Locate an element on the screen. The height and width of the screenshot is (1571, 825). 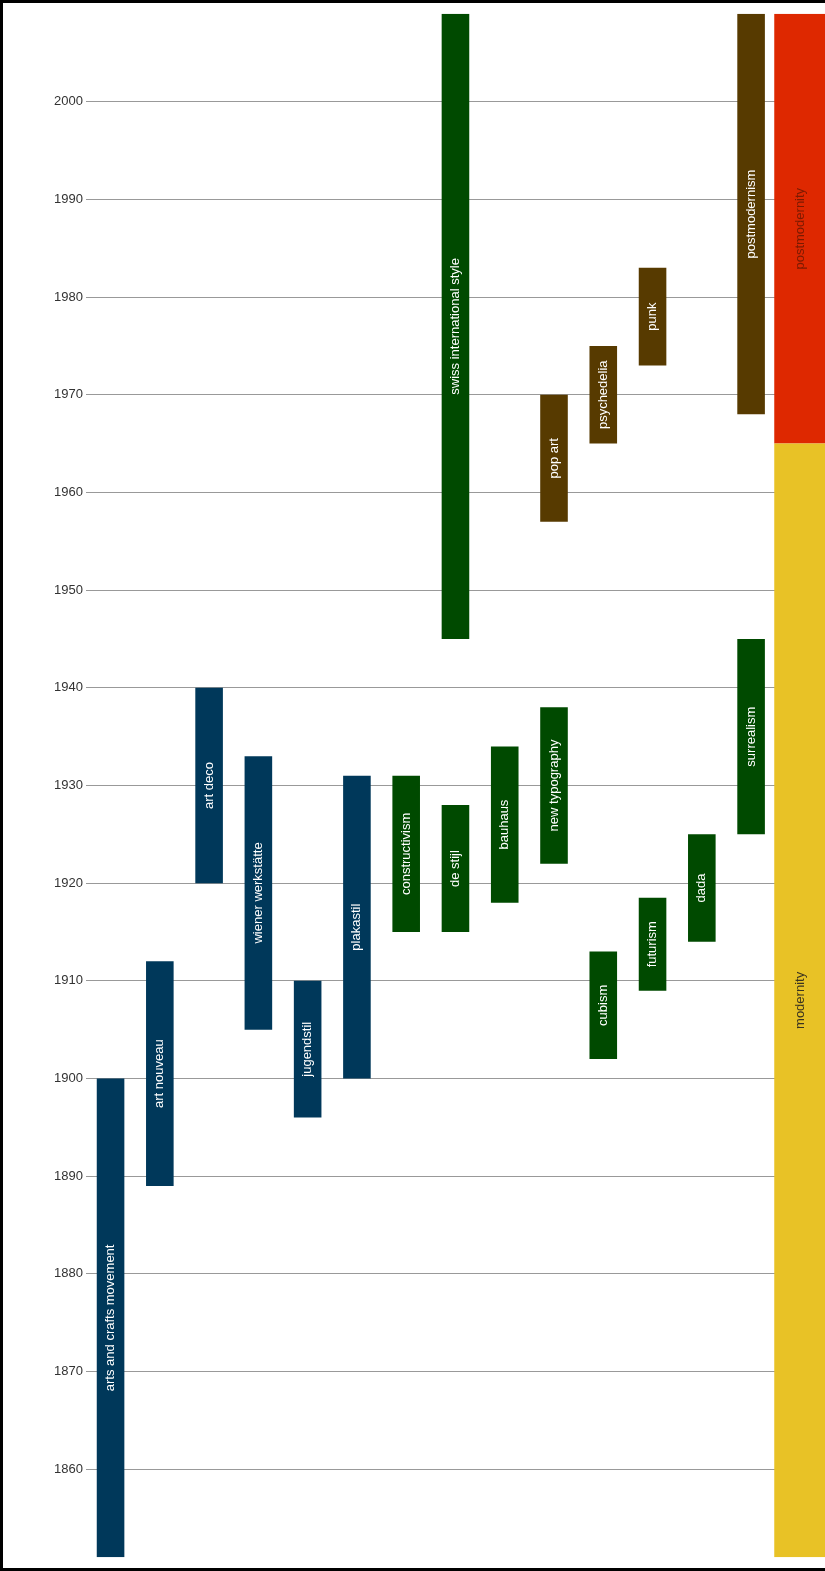
data-label: psychedelia is located at coordinates (602, 394).